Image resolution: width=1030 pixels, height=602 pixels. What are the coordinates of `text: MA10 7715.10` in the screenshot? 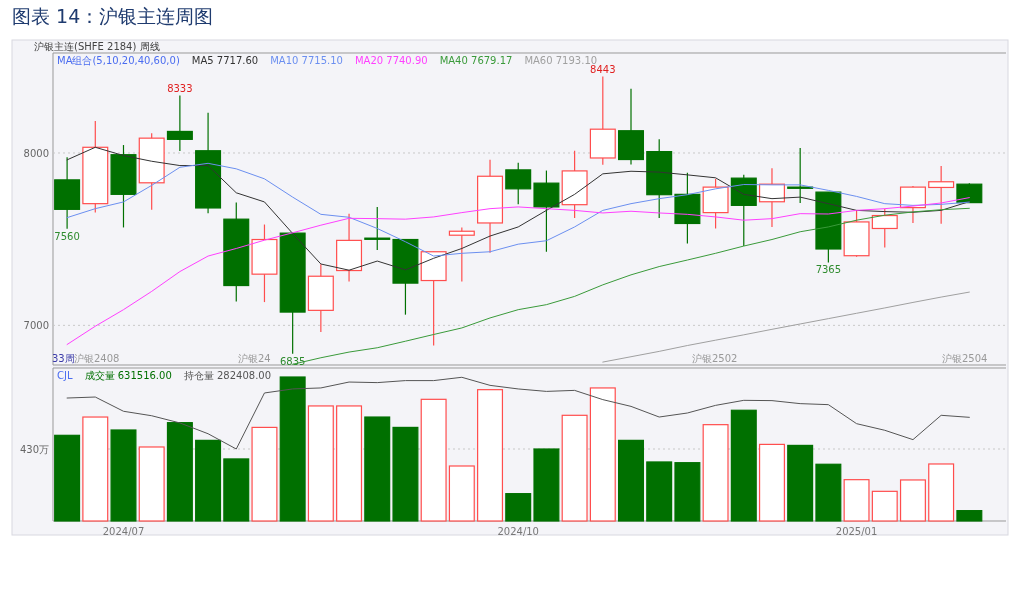 It's located at (306, 60).